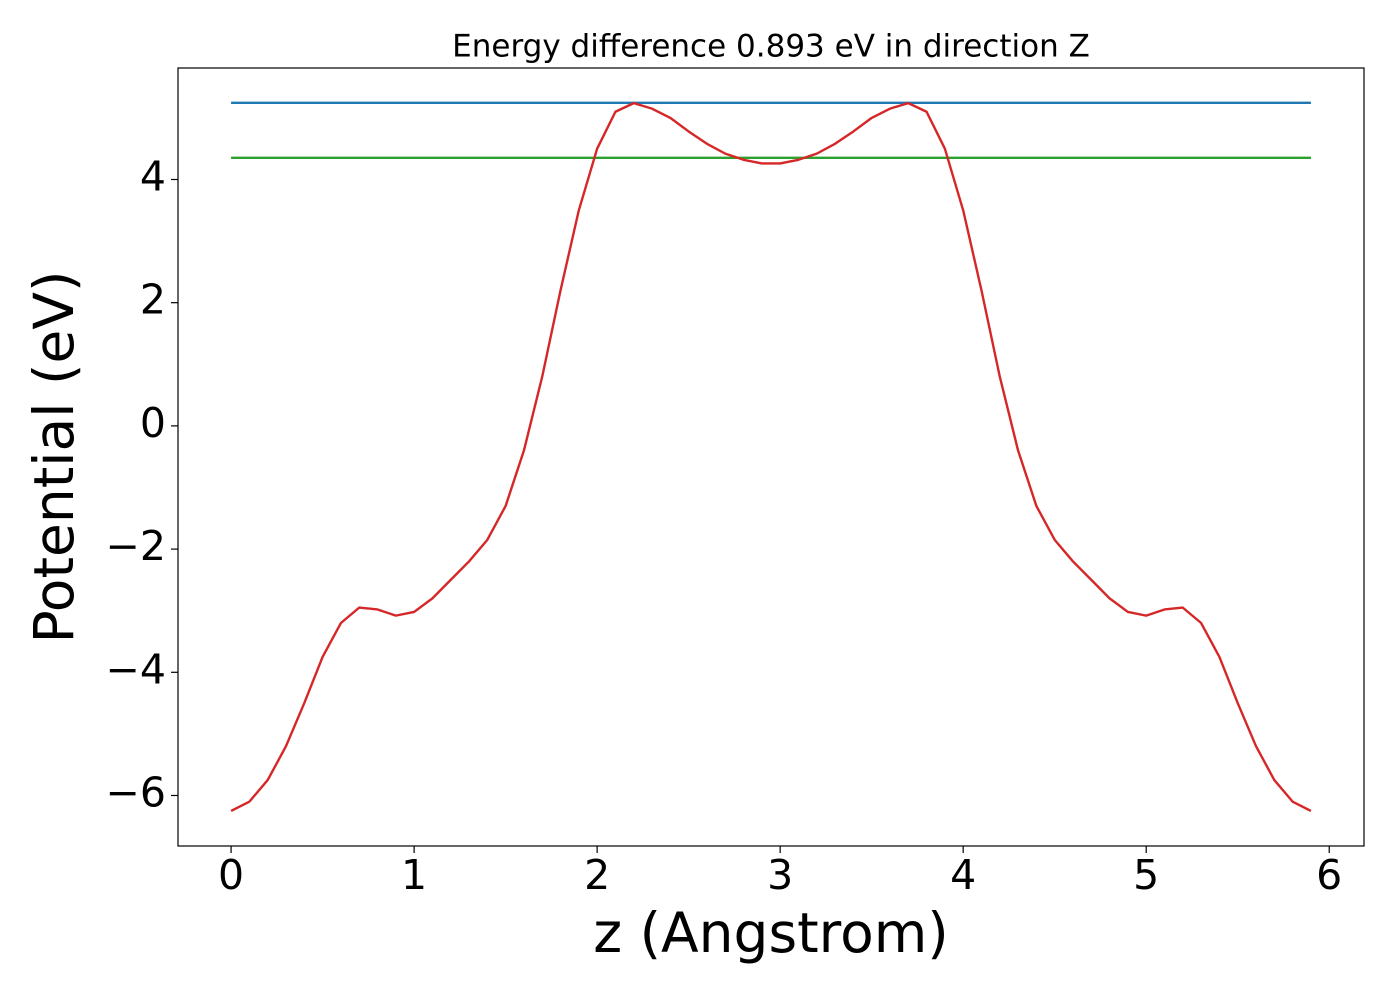 This screenshot has width=1400, height=1000. I want to click on y-tick-label: 2, so click(153, 300).